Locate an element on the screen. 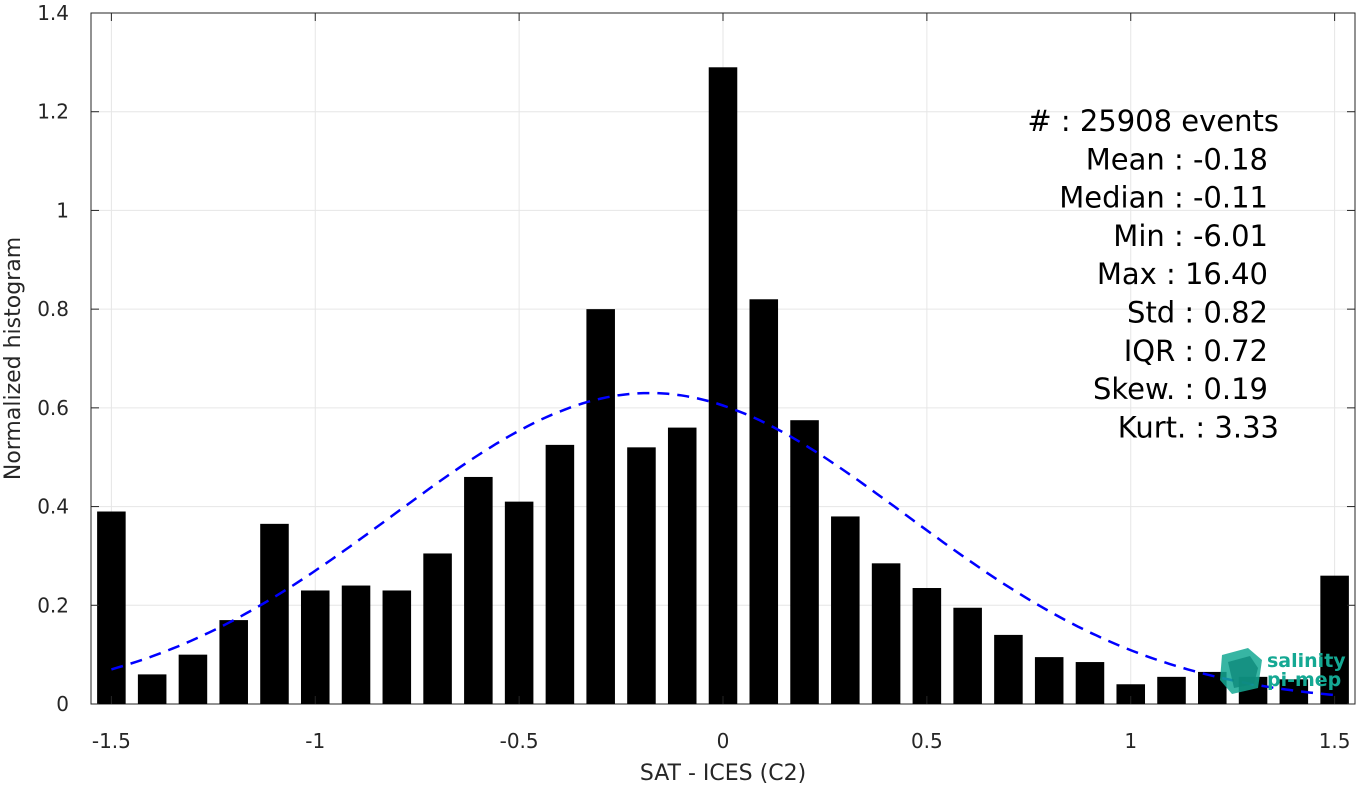 This screenshot has width=1367, height=785. y-axis-label: Normalized histogram is located at coordinates (13, 358).